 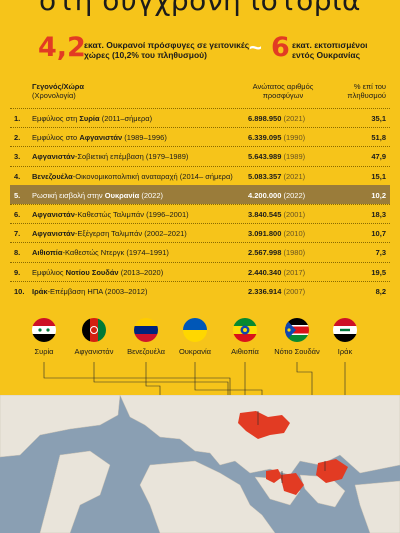 I want to click on row-percent: 15,1, so click(x=378, y=176).